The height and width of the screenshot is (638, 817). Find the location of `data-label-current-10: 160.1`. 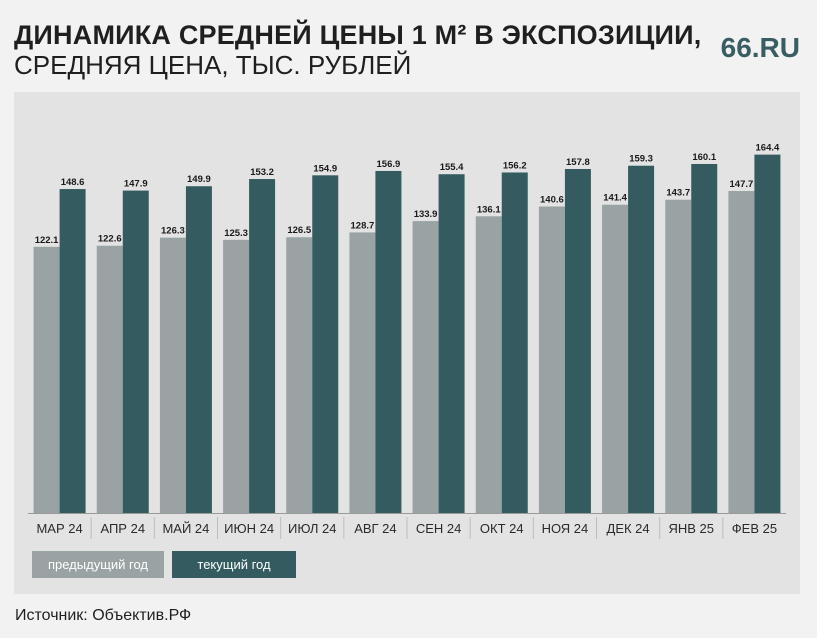

data-label-current-10: 160.1 is located at coordinates (704, 157).